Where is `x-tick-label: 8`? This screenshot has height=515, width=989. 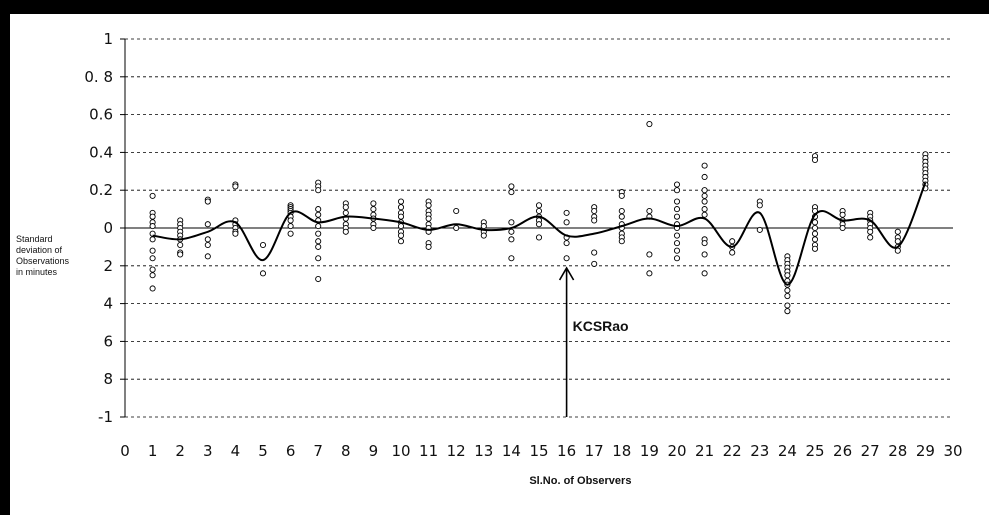
x-tick-label: 8 is located at coordinates (346, 451).